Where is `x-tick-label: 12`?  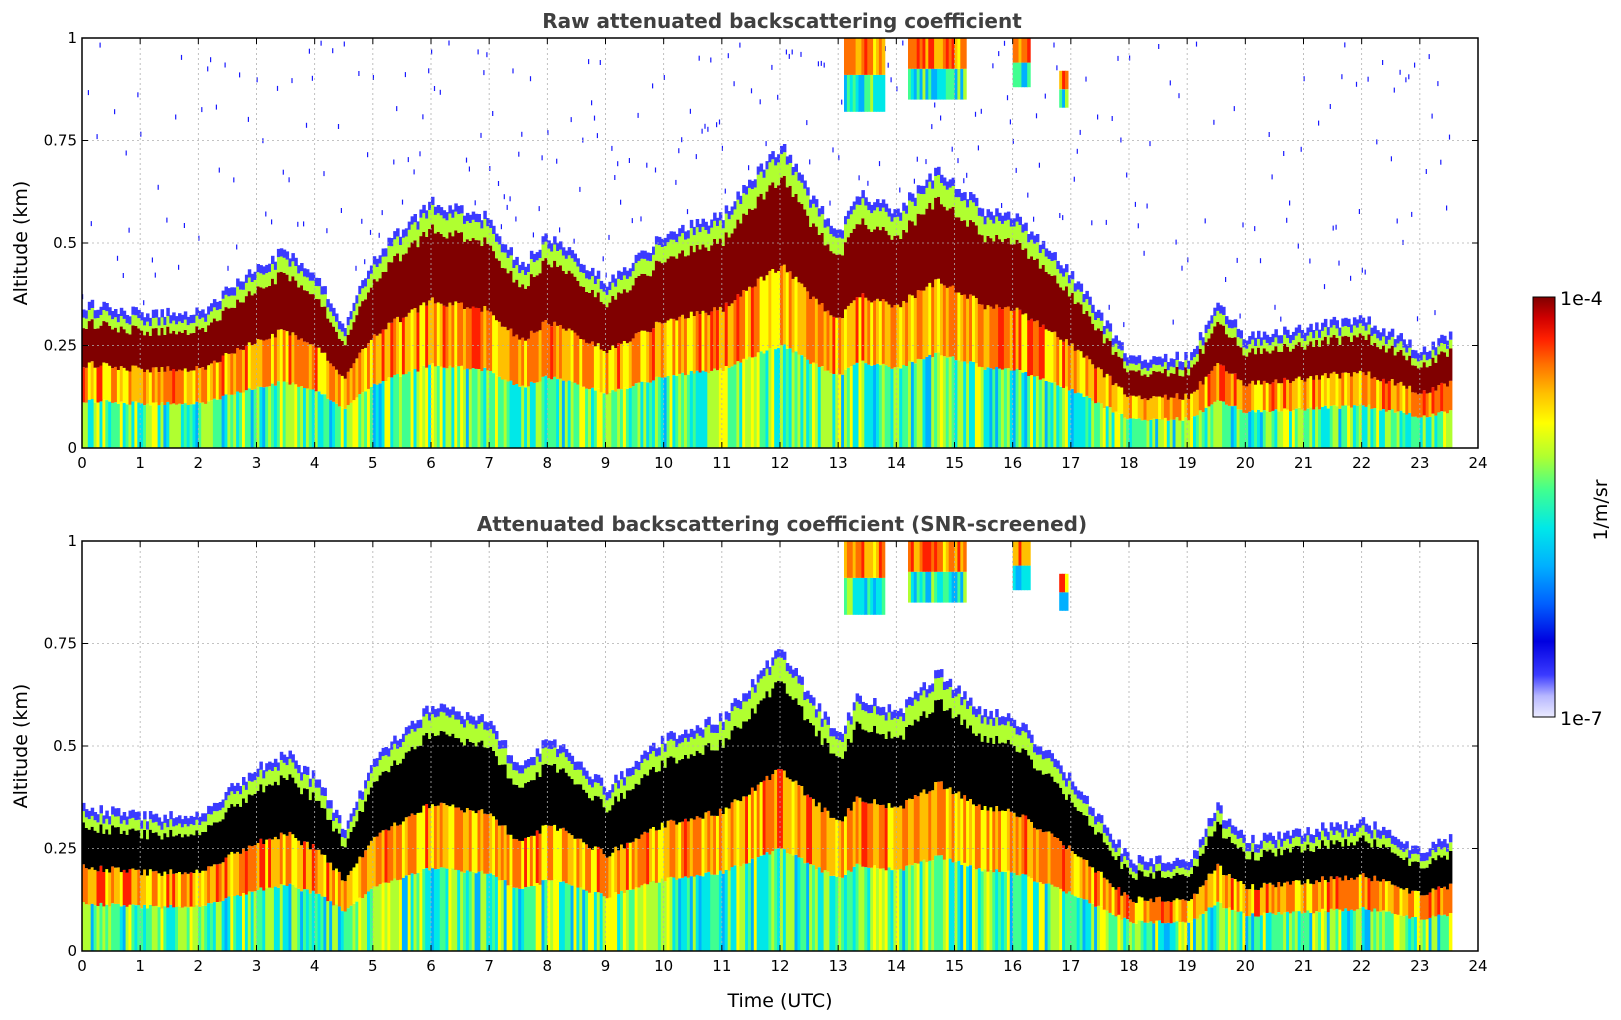
x-tick-label: 12 is located at coordinates (779, 463).